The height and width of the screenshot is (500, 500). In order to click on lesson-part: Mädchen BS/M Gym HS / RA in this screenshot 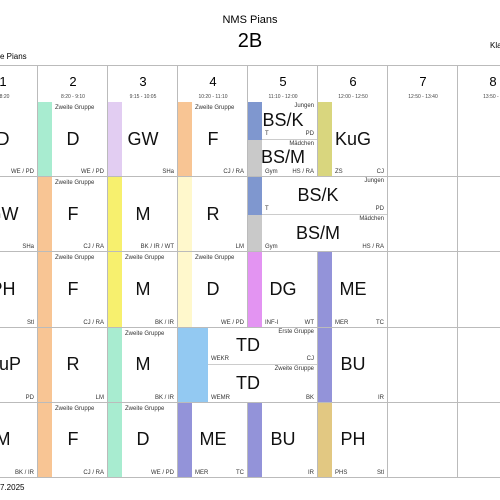, I will do `click(282, 158)`.